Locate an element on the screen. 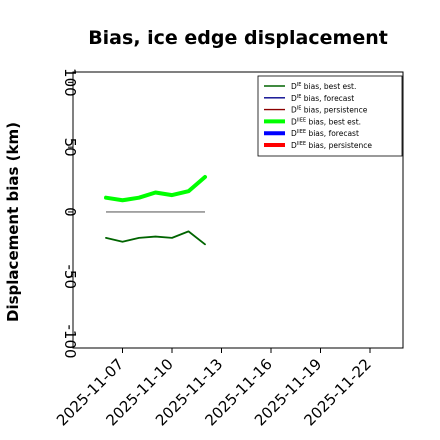 The height and width of the screenshot is (440, 440). legend-box is located at coordinates (330, 116).